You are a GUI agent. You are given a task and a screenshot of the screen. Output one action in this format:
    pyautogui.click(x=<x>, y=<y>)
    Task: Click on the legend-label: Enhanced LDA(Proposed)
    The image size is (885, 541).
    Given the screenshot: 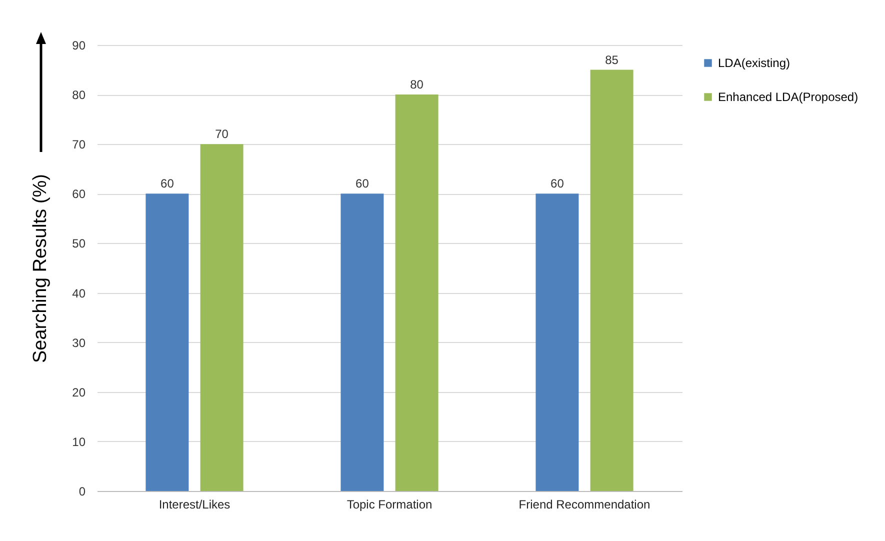 What is the action you would take?
    pyautogui.click(x=788, y=97)
    